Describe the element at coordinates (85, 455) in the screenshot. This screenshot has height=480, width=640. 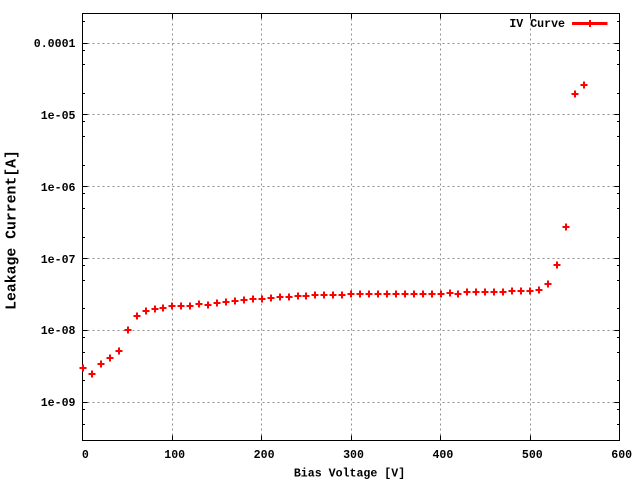
I see `svg-text: 0` at that location.